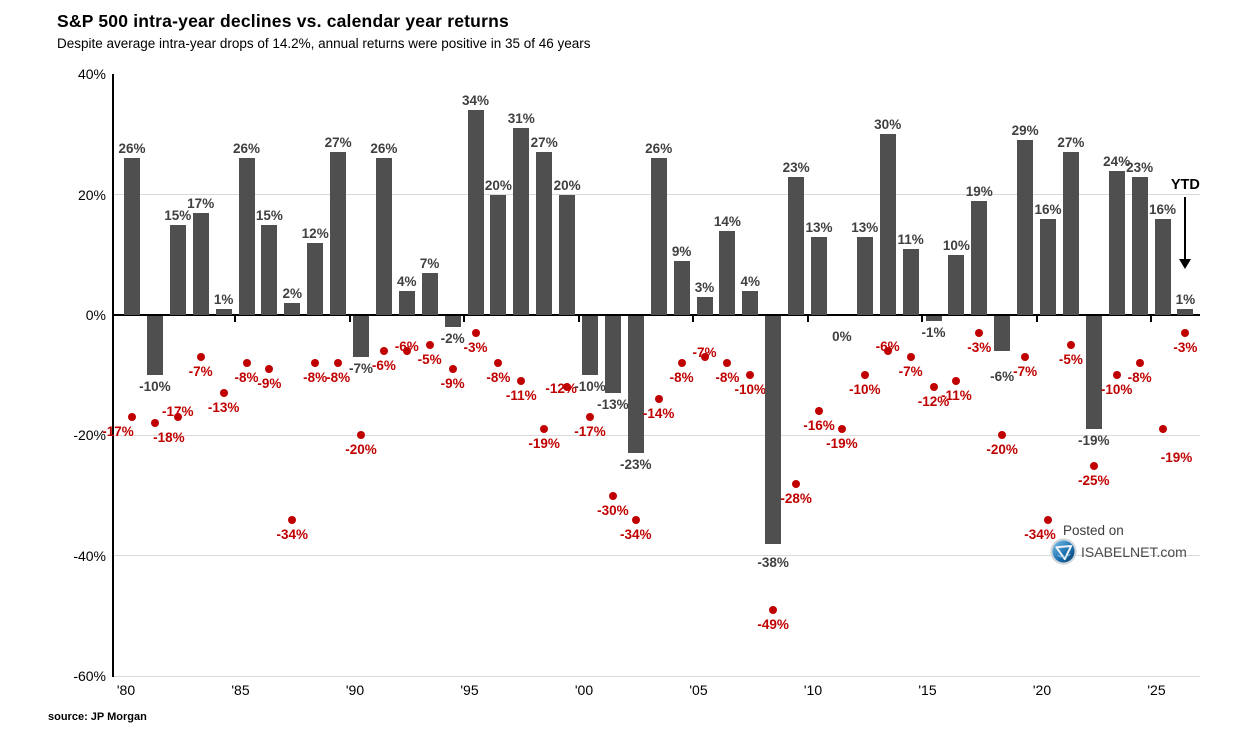 This screenshot has width=1254, height=731. Describe the element at coordinates (429, 293) in the screenshot. I see `bar-1993` at that location.